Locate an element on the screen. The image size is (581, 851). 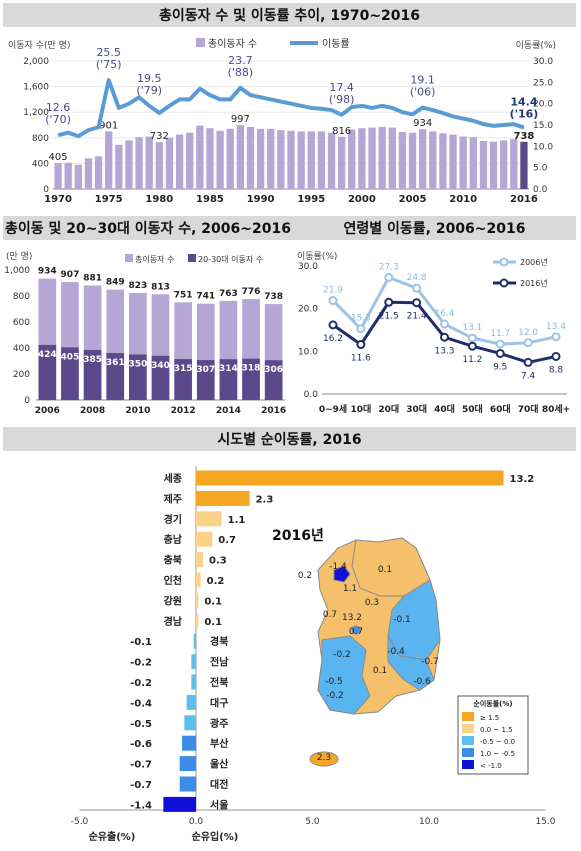
left-tick-label: 400 is located at coordinates (40, 164).